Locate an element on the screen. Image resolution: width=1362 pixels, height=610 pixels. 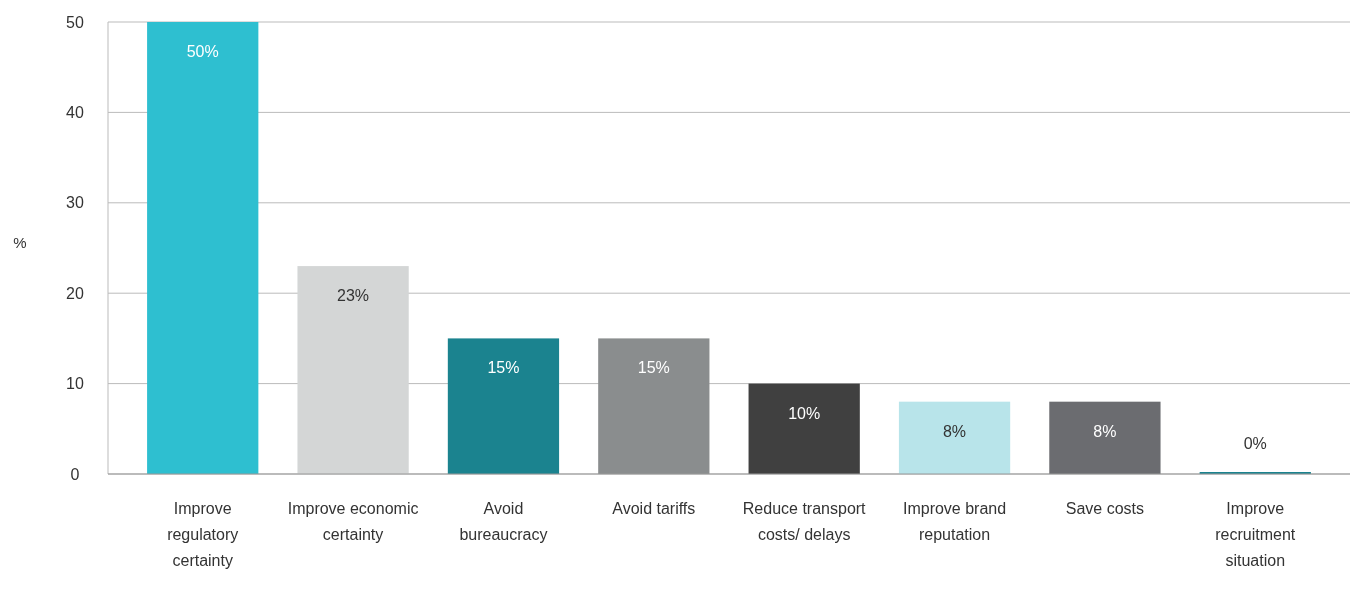
x-tick-label: Save costs is located at coordinates (1105, 508).